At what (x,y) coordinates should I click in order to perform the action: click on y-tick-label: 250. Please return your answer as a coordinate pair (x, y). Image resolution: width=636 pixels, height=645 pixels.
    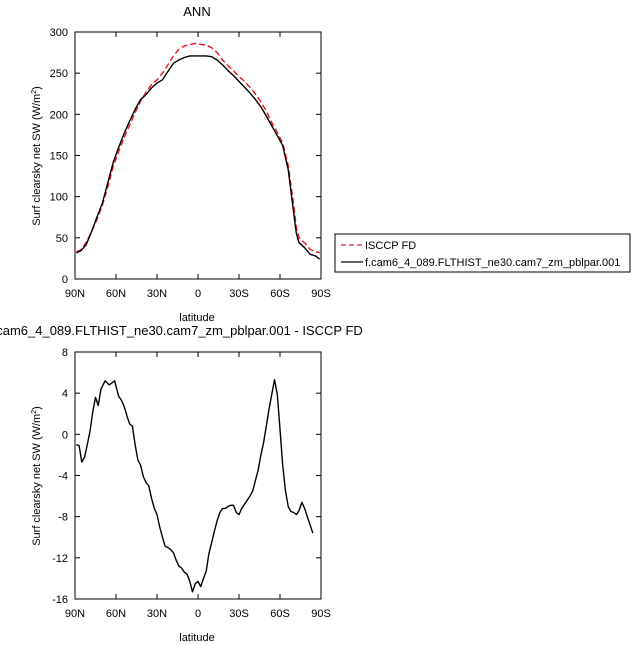
    Looking at the image, I should click on (59, 74).